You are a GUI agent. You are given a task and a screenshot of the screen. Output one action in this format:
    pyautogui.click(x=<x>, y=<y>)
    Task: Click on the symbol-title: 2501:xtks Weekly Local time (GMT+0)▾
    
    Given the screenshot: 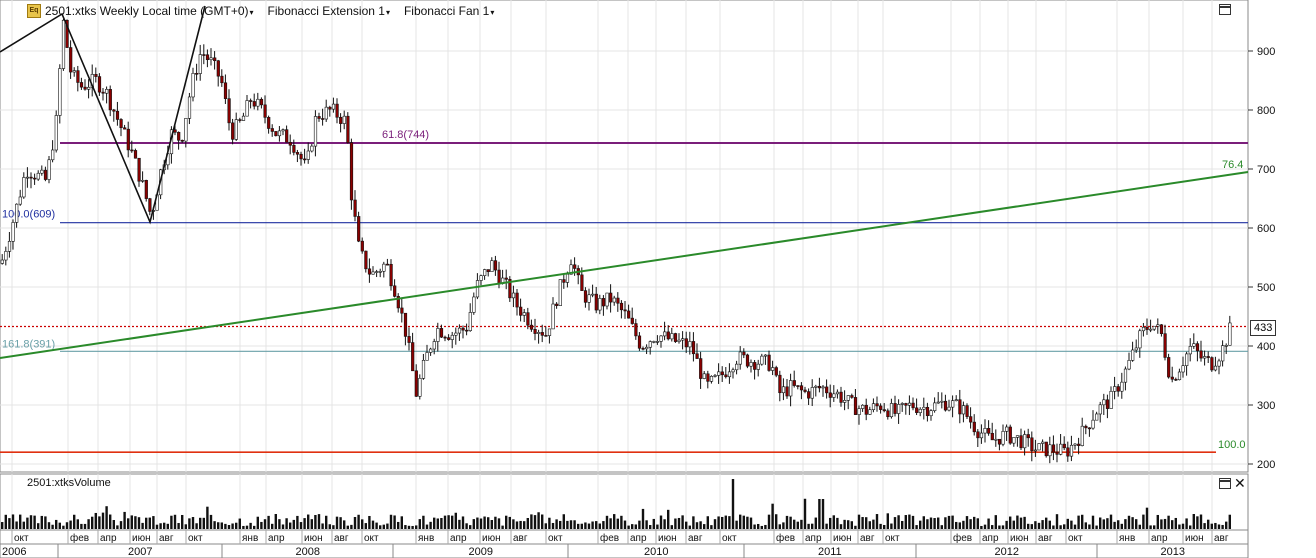 What is the action you would take?
    pyautogui.click(x=149, y=11)
    